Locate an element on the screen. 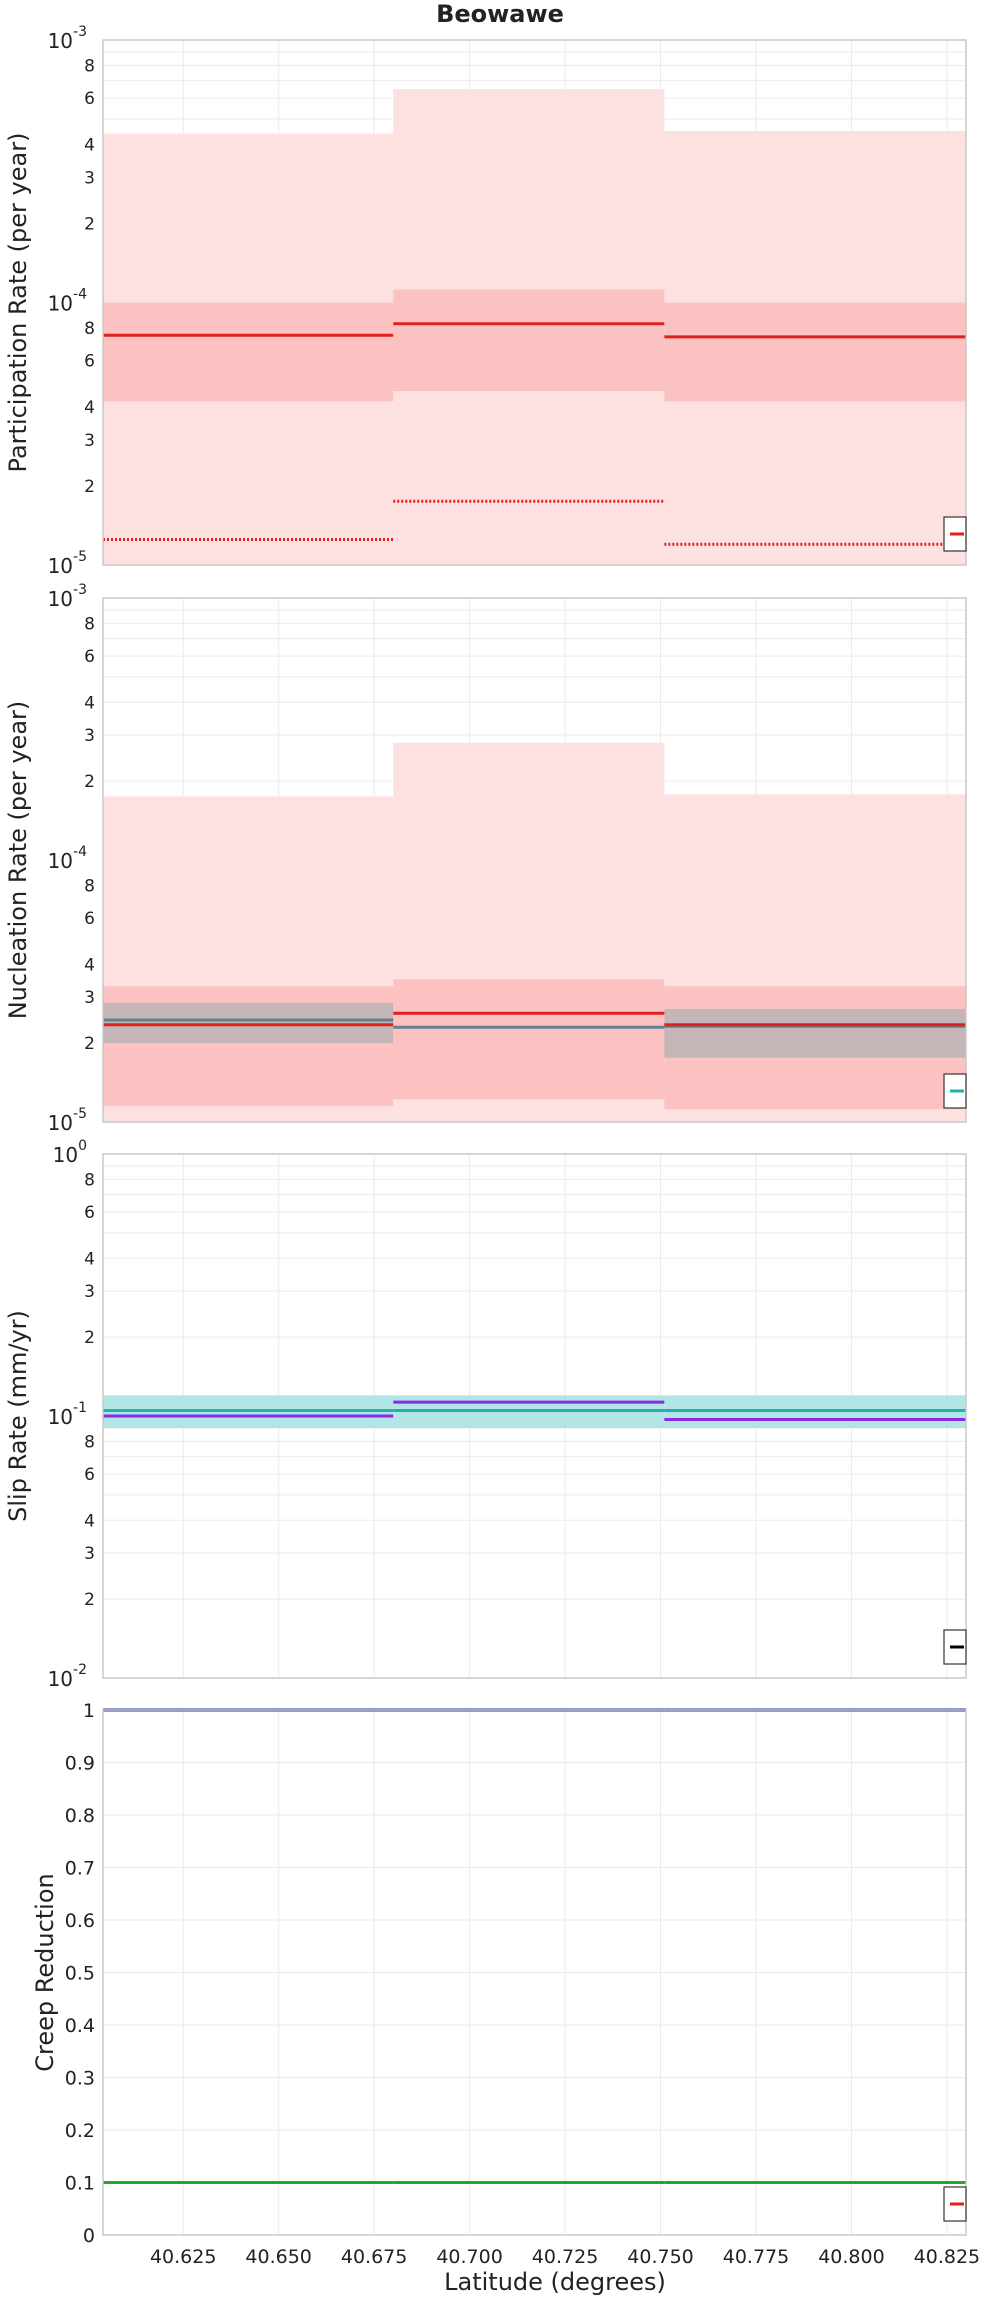 The image size is (1000, 2300). y-tick-label: 0.8 is located at coordinates (80, 1816).